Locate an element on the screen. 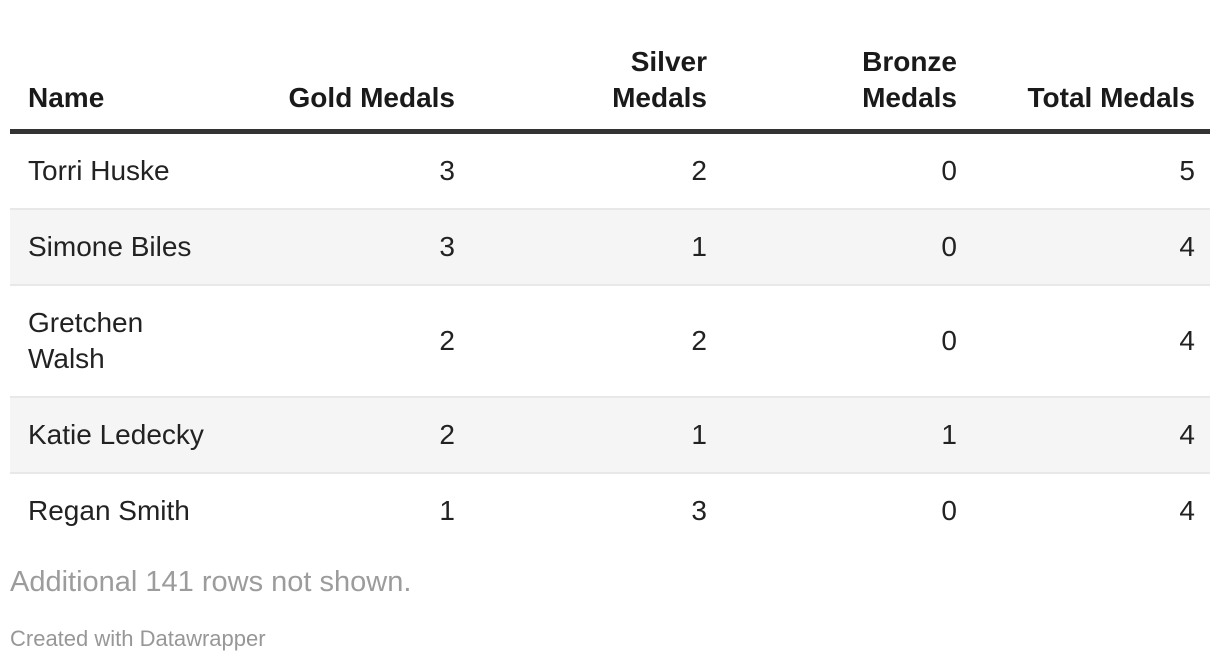  cell-simone-biles-silver: 1 is located at coordinates (596, 246).